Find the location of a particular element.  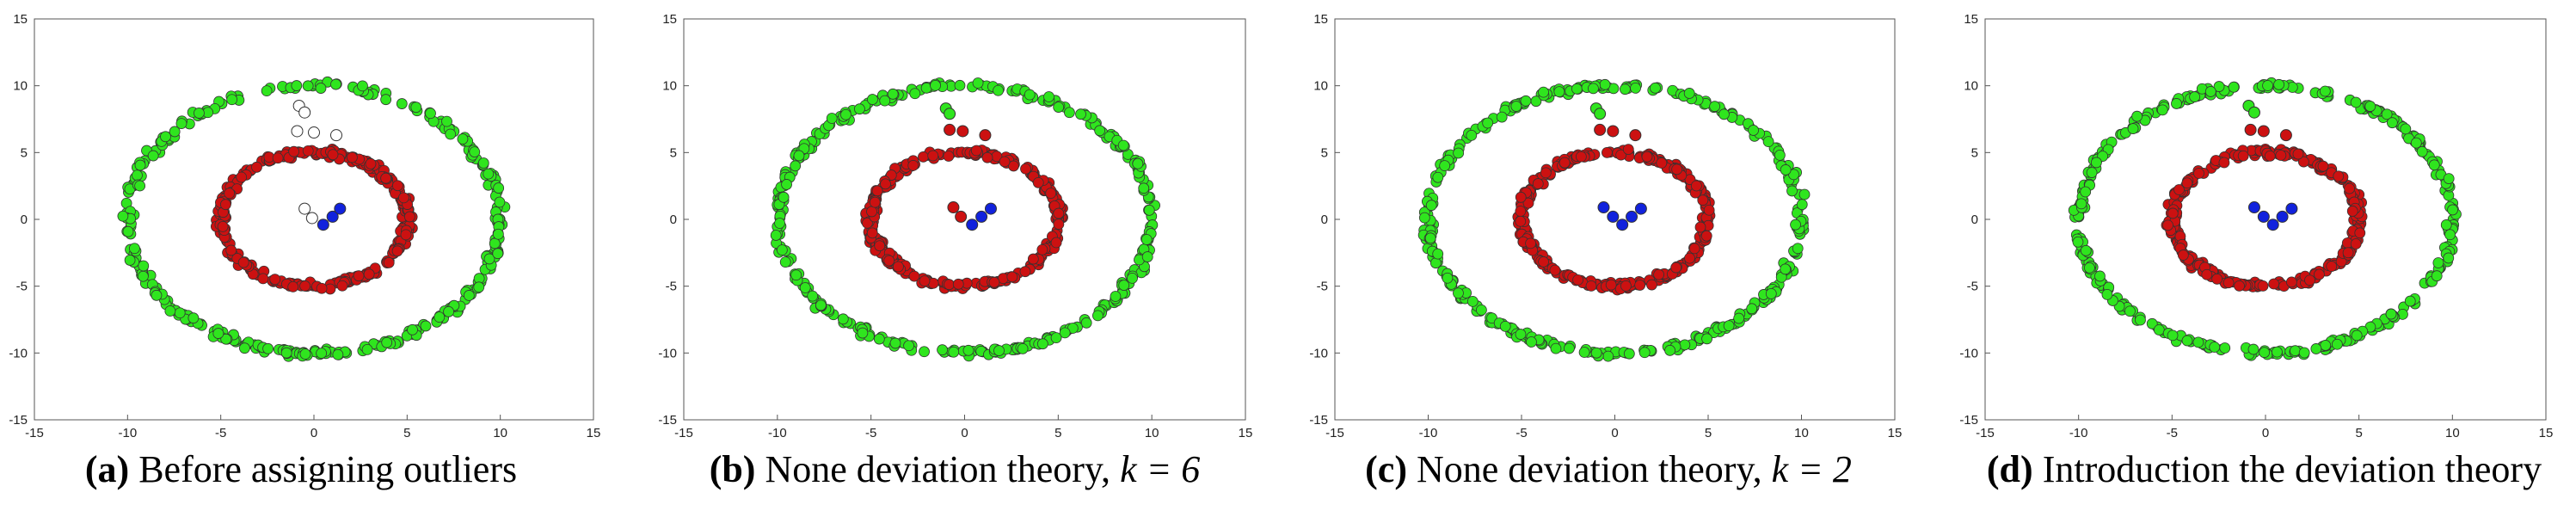

y-tick-label: -15 is located at coordinates (667, 420).